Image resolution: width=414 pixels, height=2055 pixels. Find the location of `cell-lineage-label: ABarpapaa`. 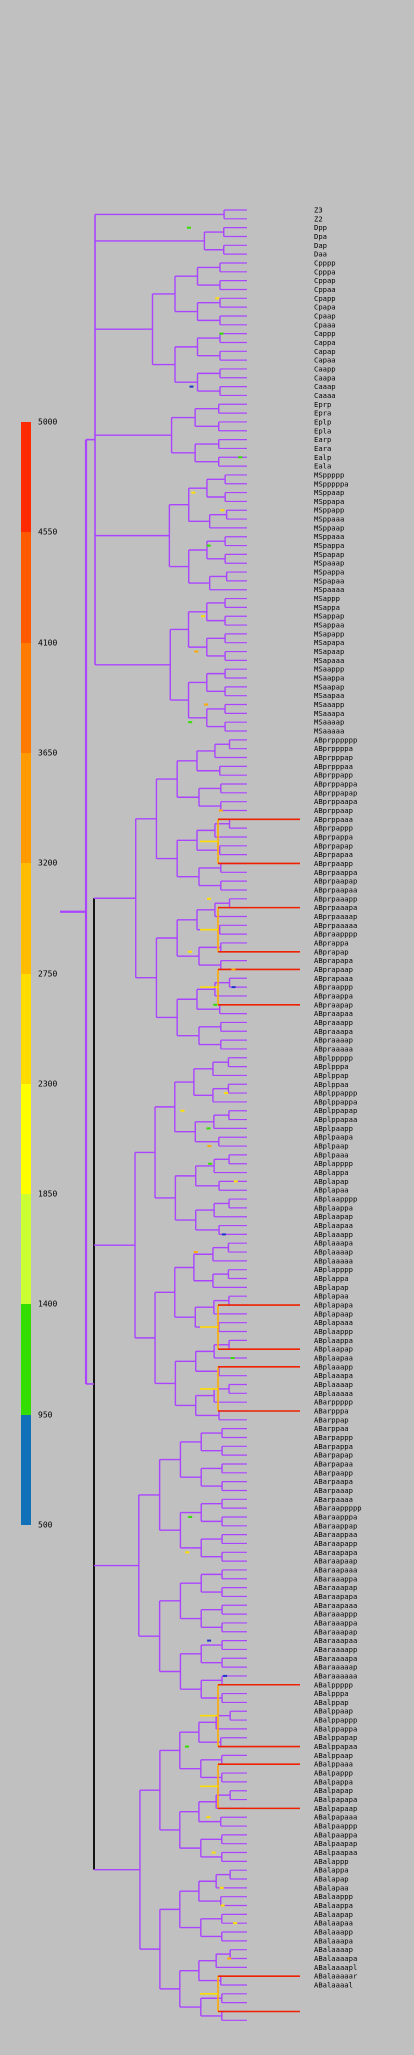

cell-lineage-label: ABarpapaa is located at coordinates (333, 1463).